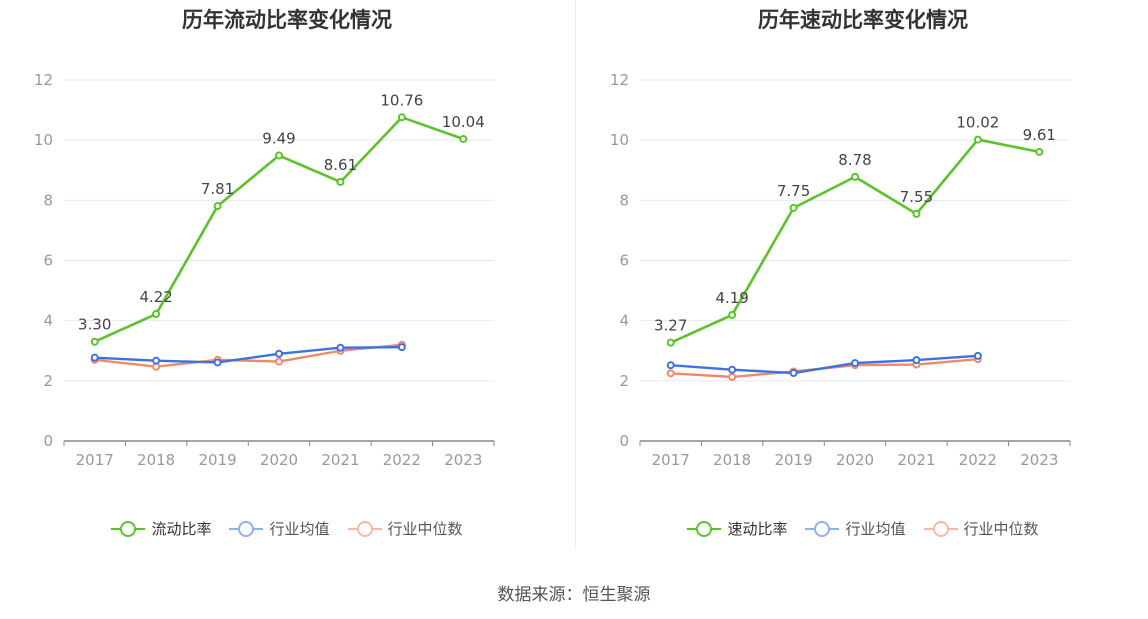  I want to click on y-tick-label: 0, so click(624, 441).